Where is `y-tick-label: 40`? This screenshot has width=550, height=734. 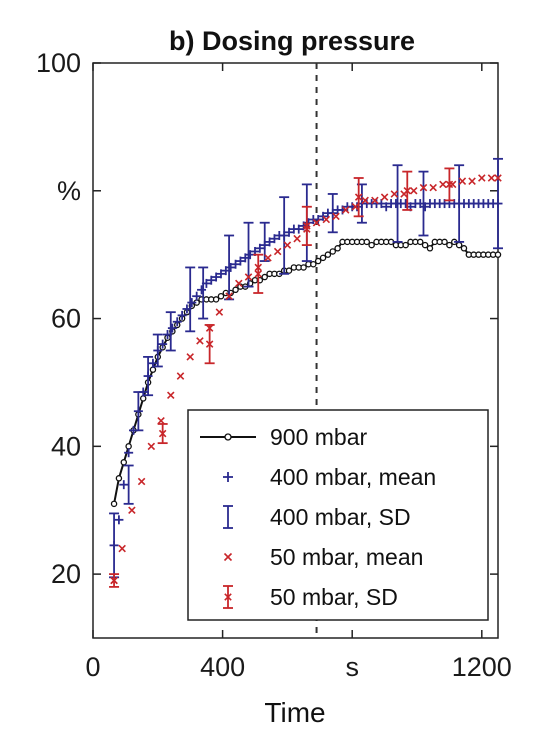 y-tick-label: 40 is located at coordinates (66, 446).